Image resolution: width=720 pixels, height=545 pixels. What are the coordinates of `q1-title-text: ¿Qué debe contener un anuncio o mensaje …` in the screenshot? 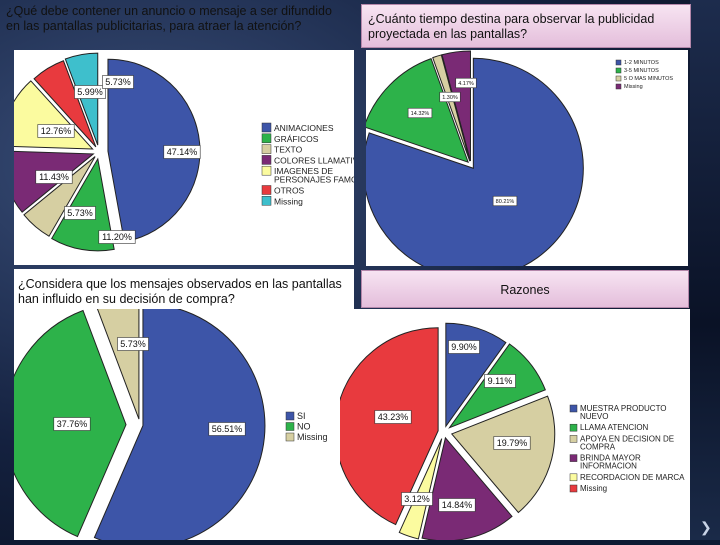 It's located at (169, 18).